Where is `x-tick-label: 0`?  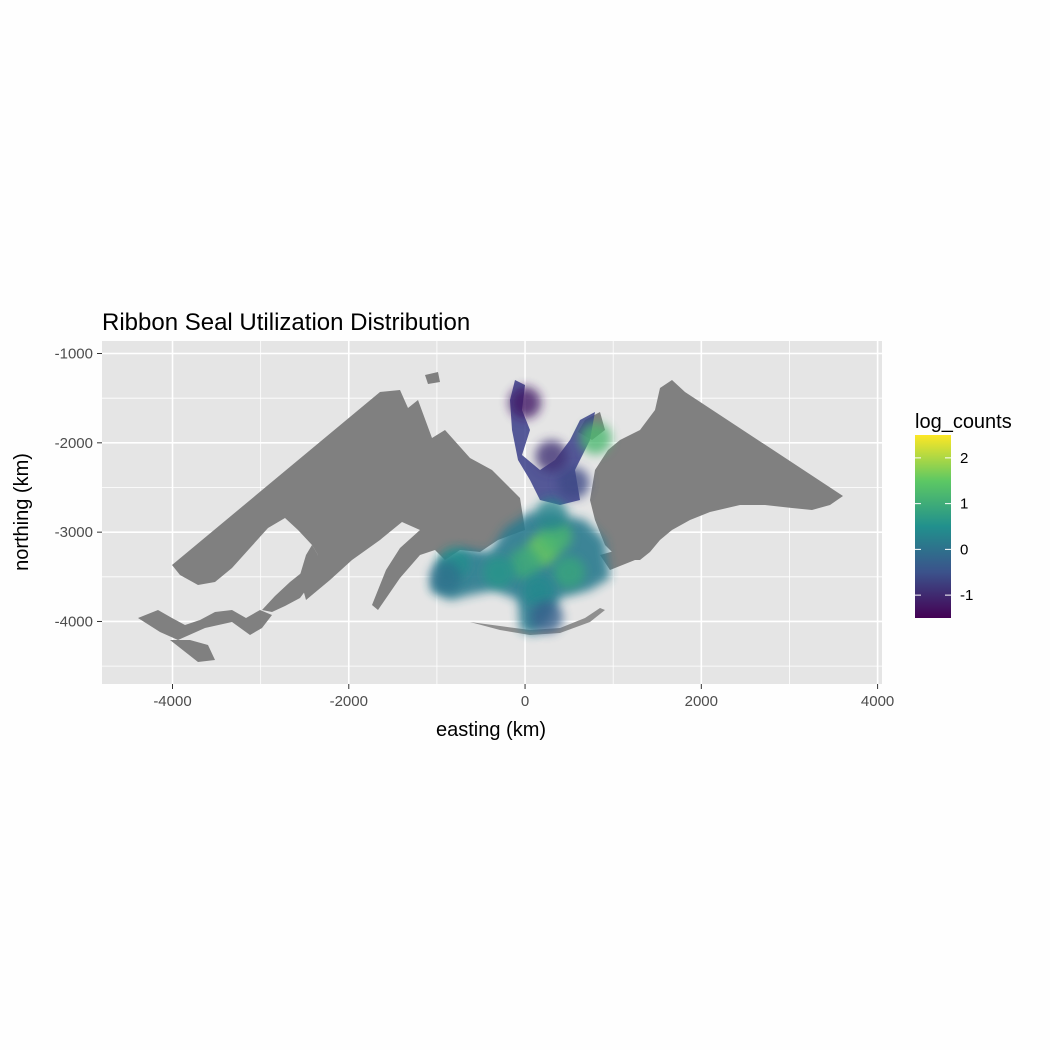
x-tick-label: 0 is located at coordinates (525, 701).